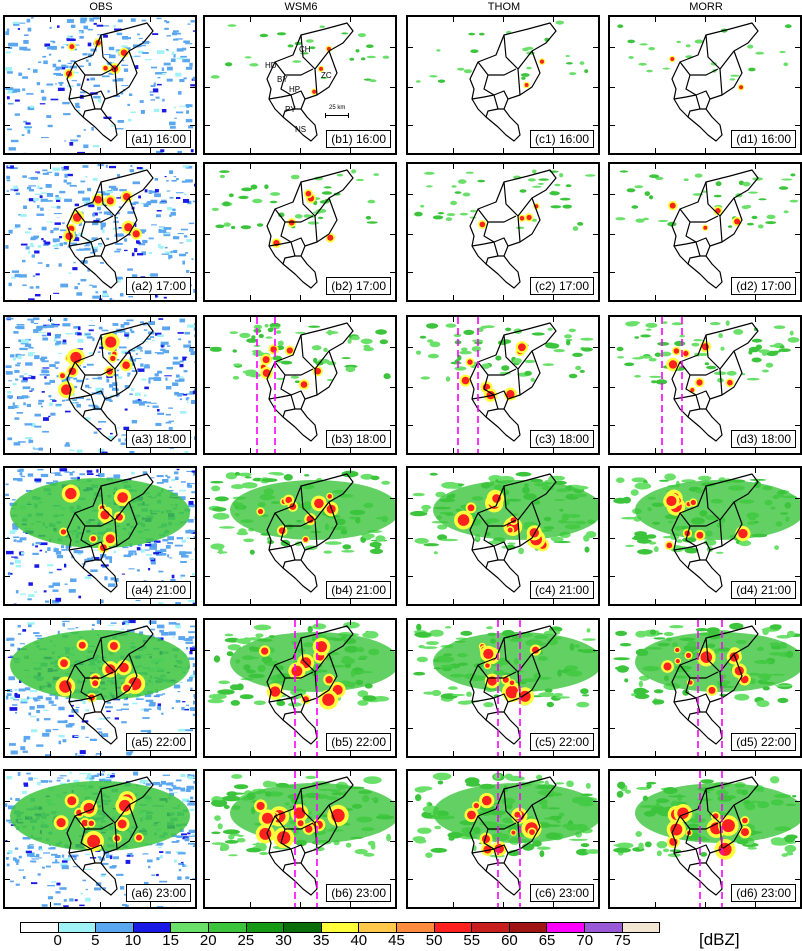 Image resolution: width=802 pixels, height=951 pixels. Describe the element at coordinates (100, 536) in the screenshot. I see `radar-map` at that location.